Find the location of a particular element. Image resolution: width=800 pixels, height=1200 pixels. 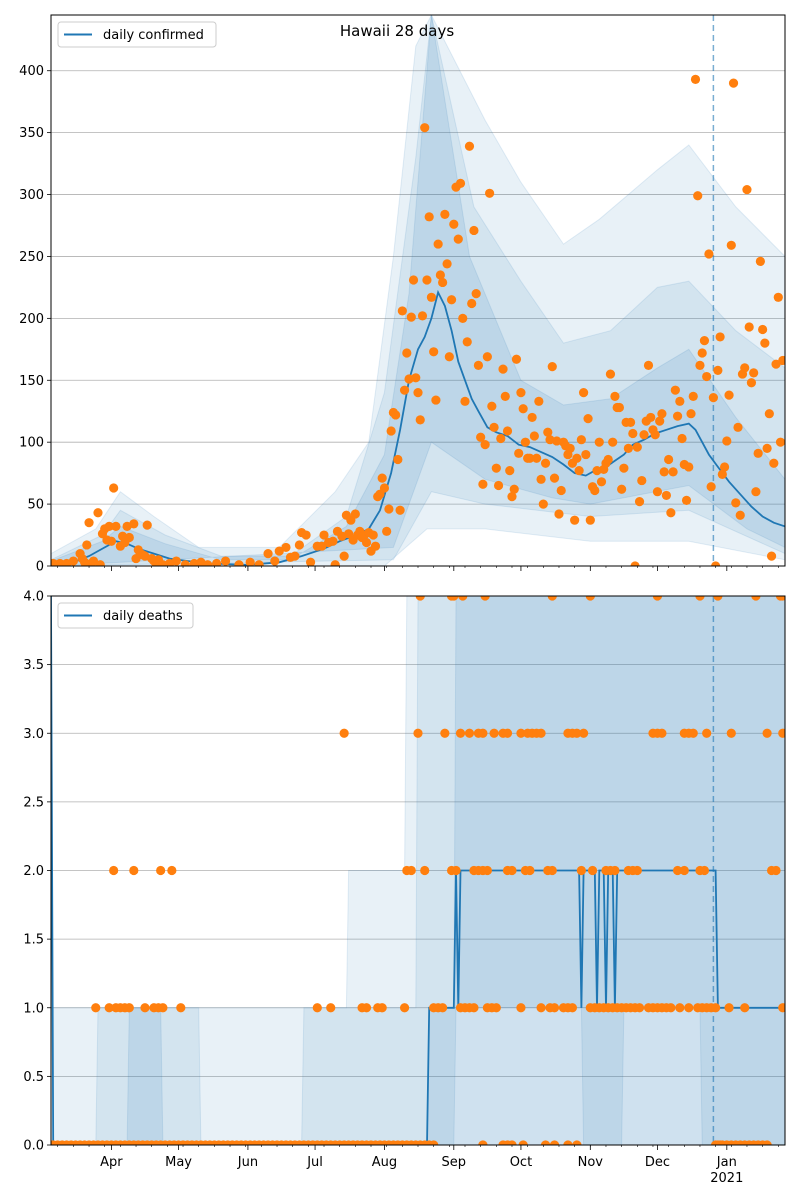

legend-box is located at coordinates (125, 615).